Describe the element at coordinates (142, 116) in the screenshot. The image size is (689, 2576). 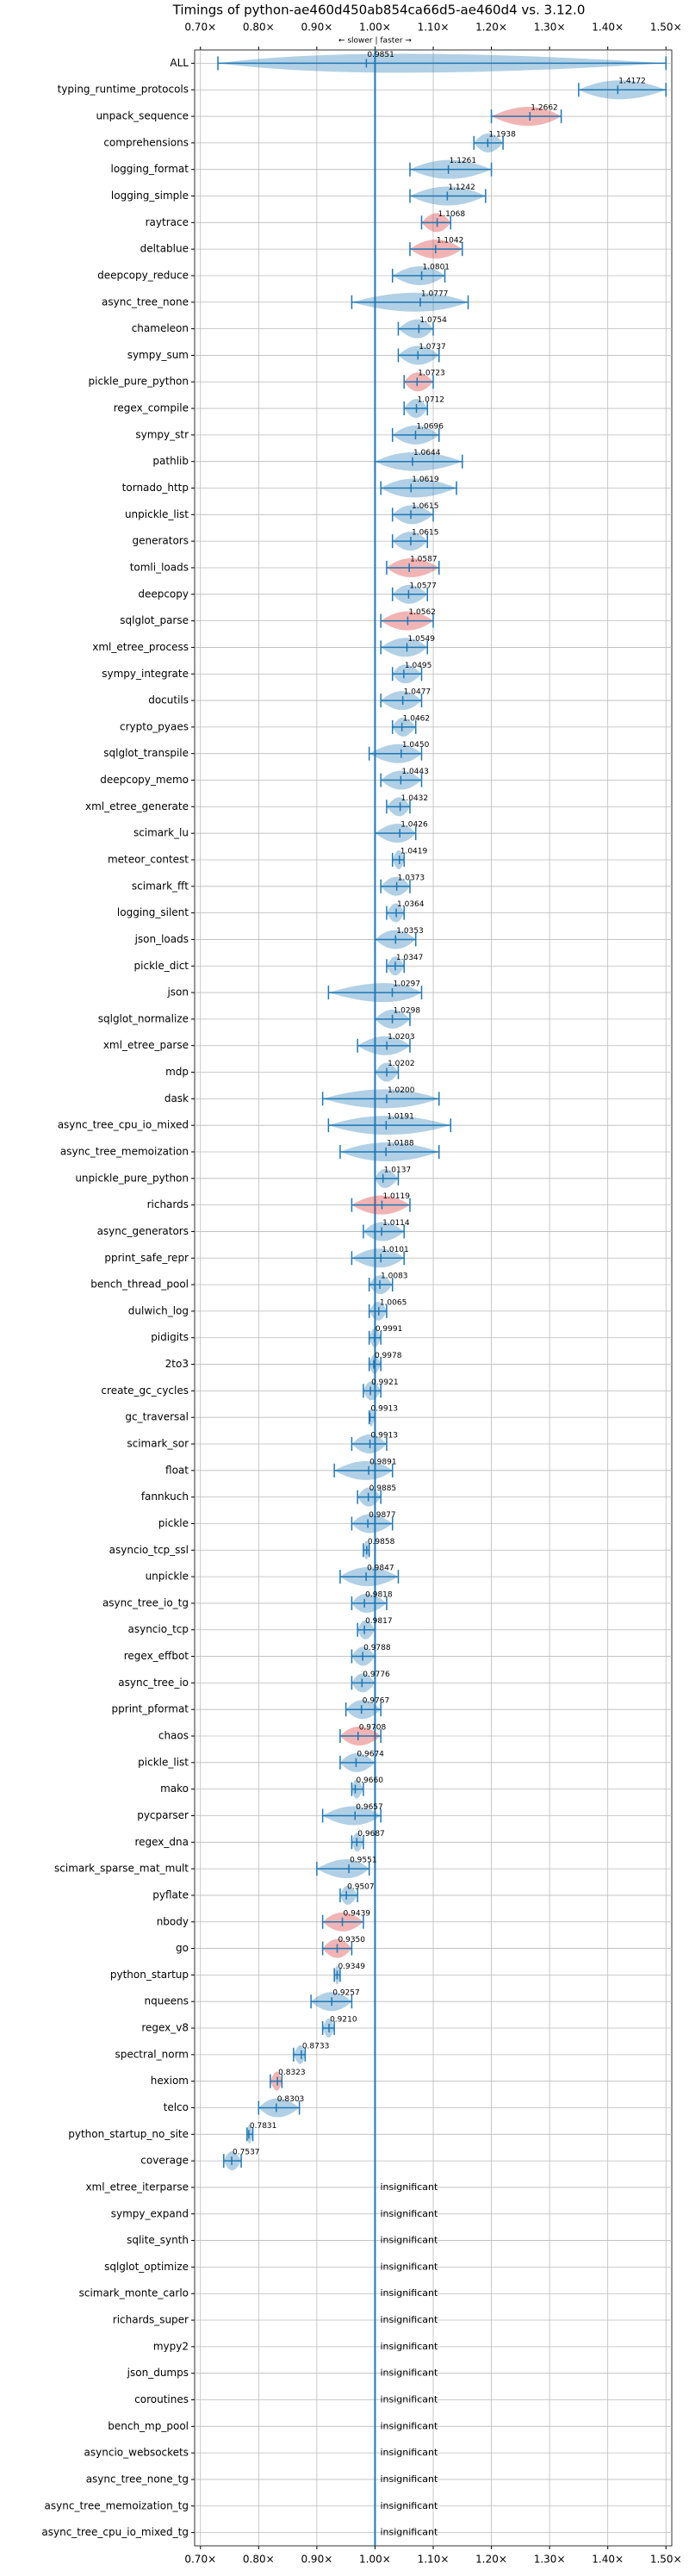
I see `y-tick-label: unpack_sequence` at that location.